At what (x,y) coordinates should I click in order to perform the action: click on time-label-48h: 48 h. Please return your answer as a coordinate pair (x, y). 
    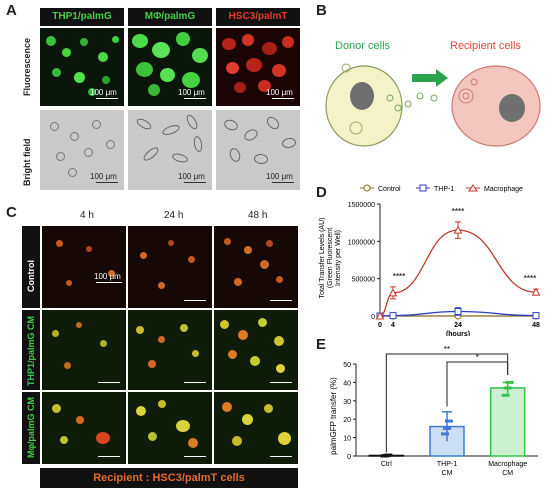
    Looking at the image, I should click on (258, 215).